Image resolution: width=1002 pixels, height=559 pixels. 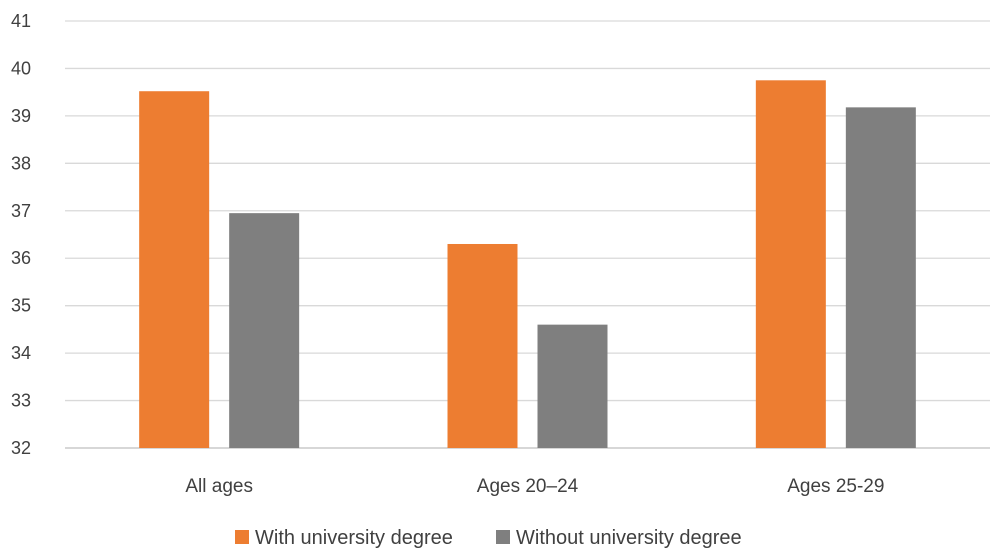 What do you see at coordinates (528, 486) in the screenshot?
I see `x-category-label: Ages 20–24` at bounding box center [528, 486].